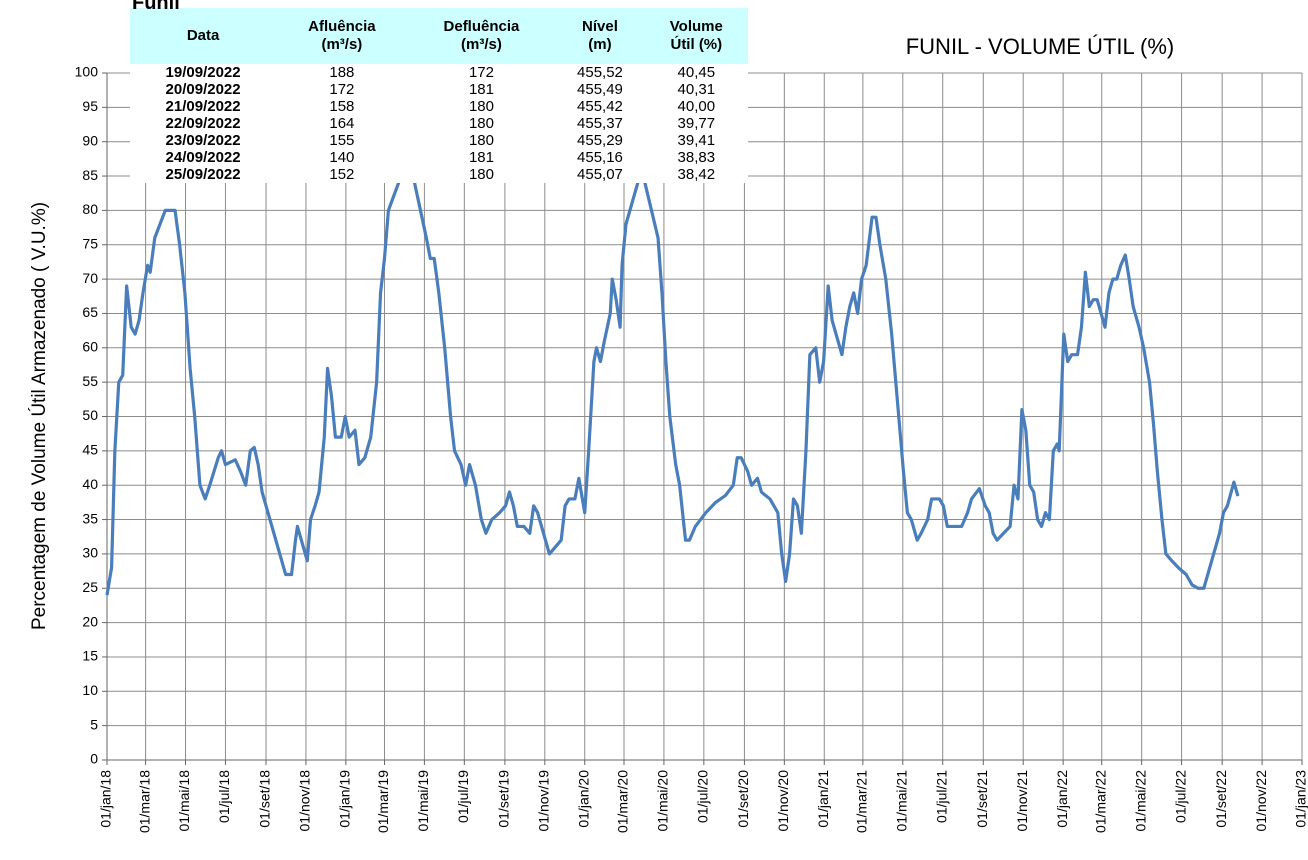  What do you see at coordinates (90, 656) in the screenshot?
I see `y-tick-label: 15` at bounding box center [90, 656].